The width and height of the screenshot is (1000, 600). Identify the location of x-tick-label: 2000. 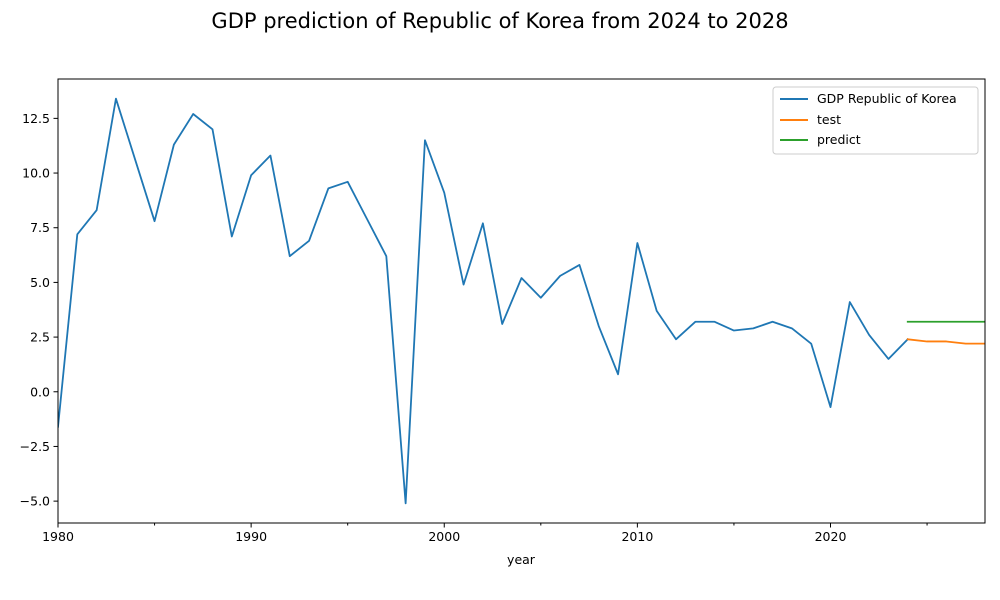
(444, 536).